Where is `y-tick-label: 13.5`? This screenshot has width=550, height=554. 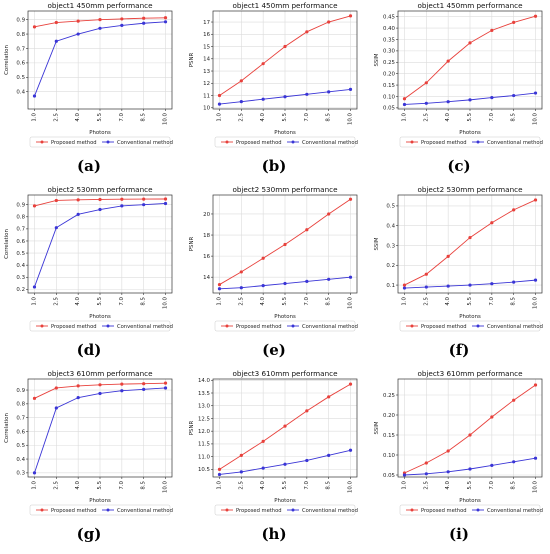 y-tick-label: 13.5 is located at coordinates (204, 394).